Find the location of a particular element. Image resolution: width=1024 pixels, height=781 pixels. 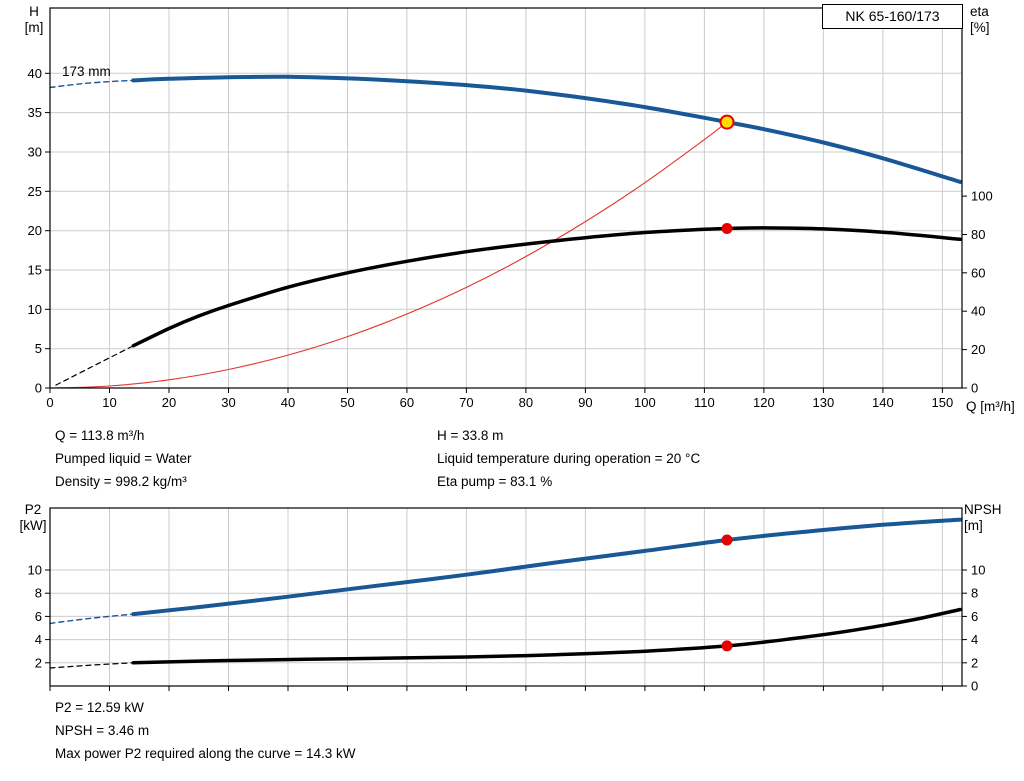

eta-axis-unit: [%] is located at coordinates (980, 27).